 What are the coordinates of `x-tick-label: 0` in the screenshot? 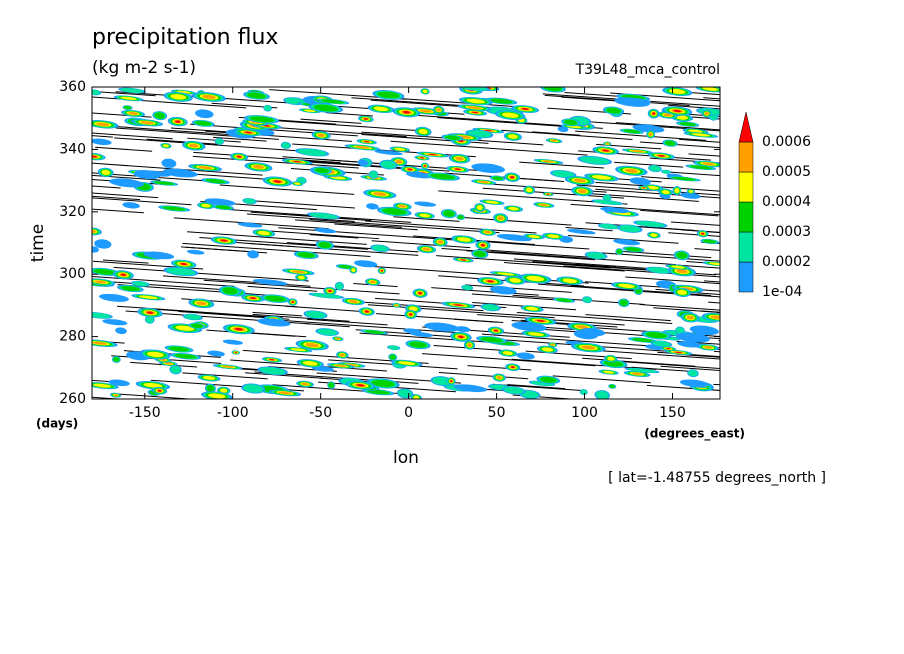 It's located at (408, 413).